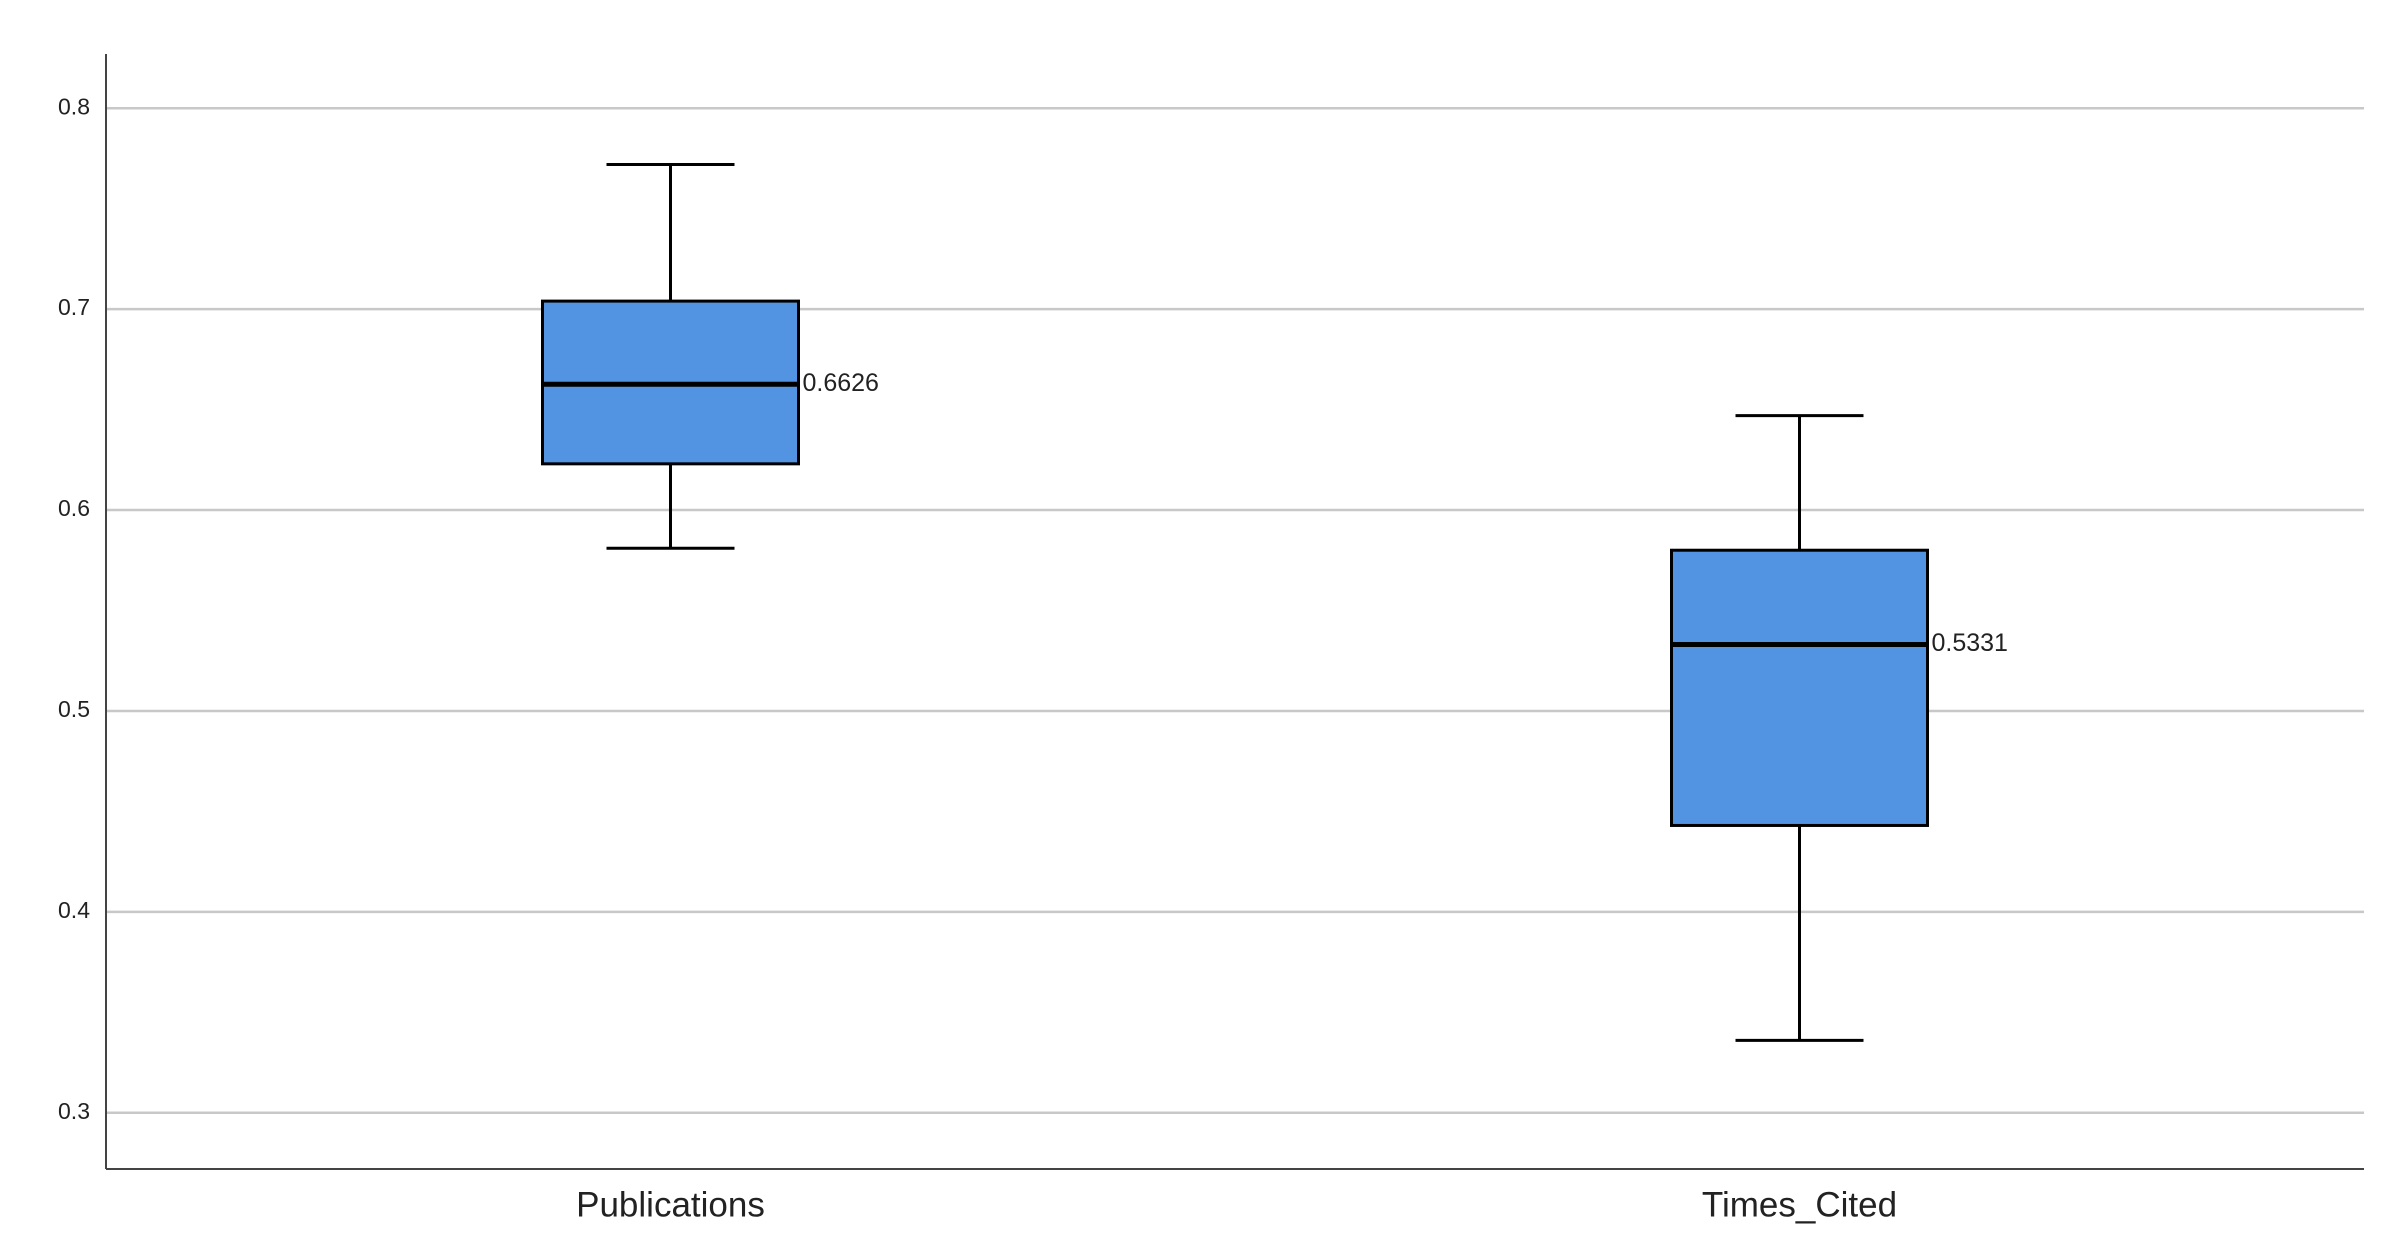  Describe the element at coordinates (1799, 687) in the screenshot. I see `box` at that location.